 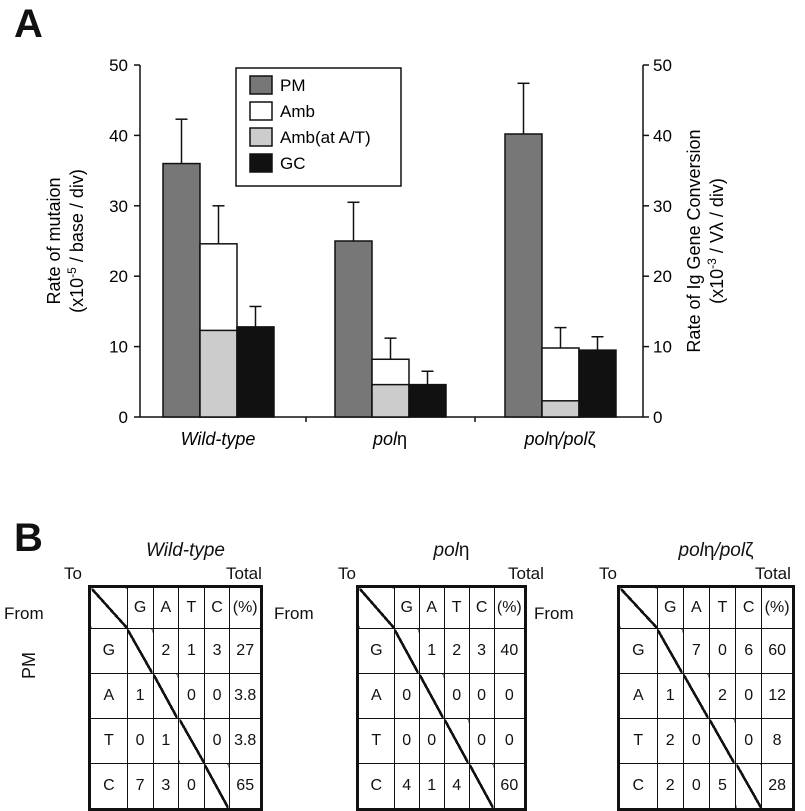 I want to click on matrix-row: G 2 1 3 27, so click(x=175, y=651).